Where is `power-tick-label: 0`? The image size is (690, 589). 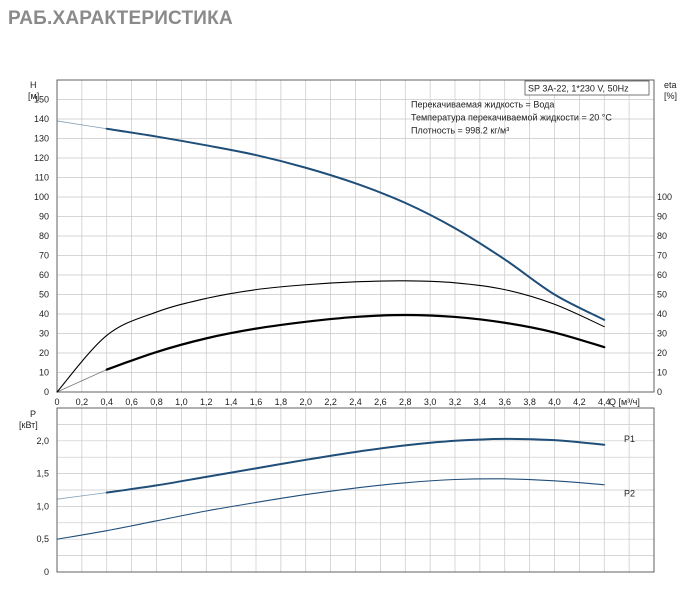
power-tick-label: 0 is located at coordinates (46, 572).